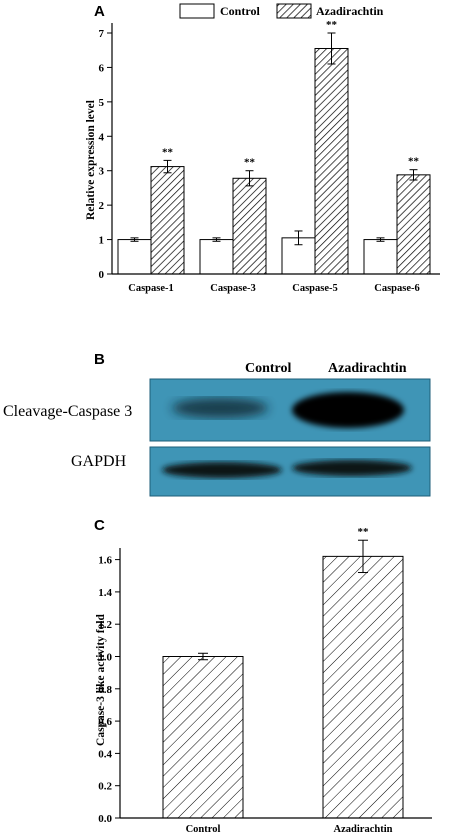 This screenshot has width=454, height=834. I want to click on panel-a-letter: A, so click(99, 11).